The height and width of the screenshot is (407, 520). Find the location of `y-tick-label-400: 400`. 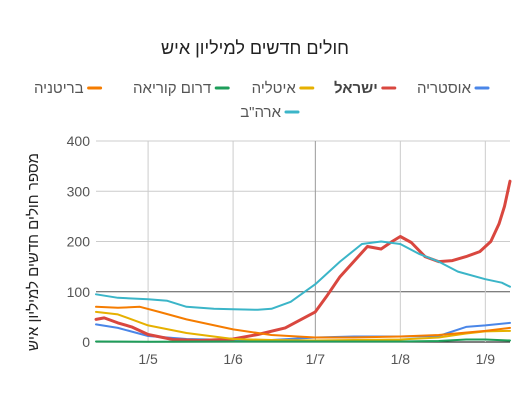

y-tick-label-400: 400 is located at coordinates (79, 141).